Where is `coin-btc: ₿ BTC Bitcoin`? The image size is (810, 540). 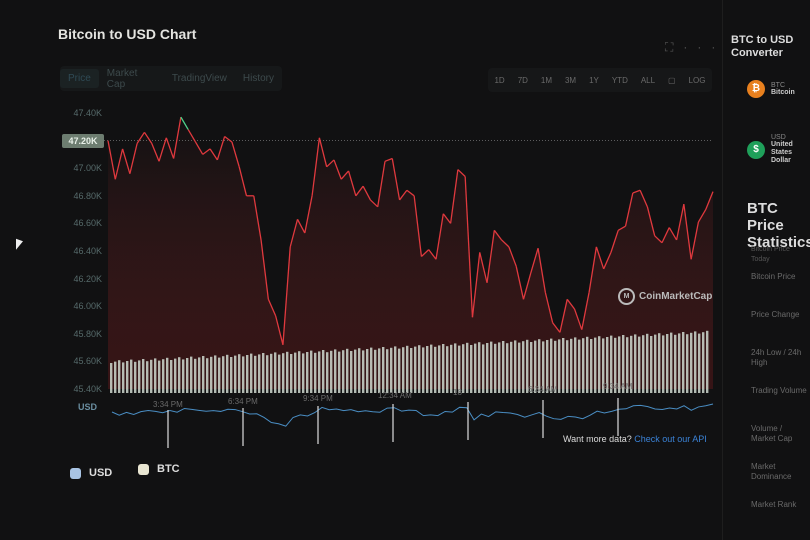
coin-btc: ₿ BTC Bitcoin is located at coordinates (778, 89).